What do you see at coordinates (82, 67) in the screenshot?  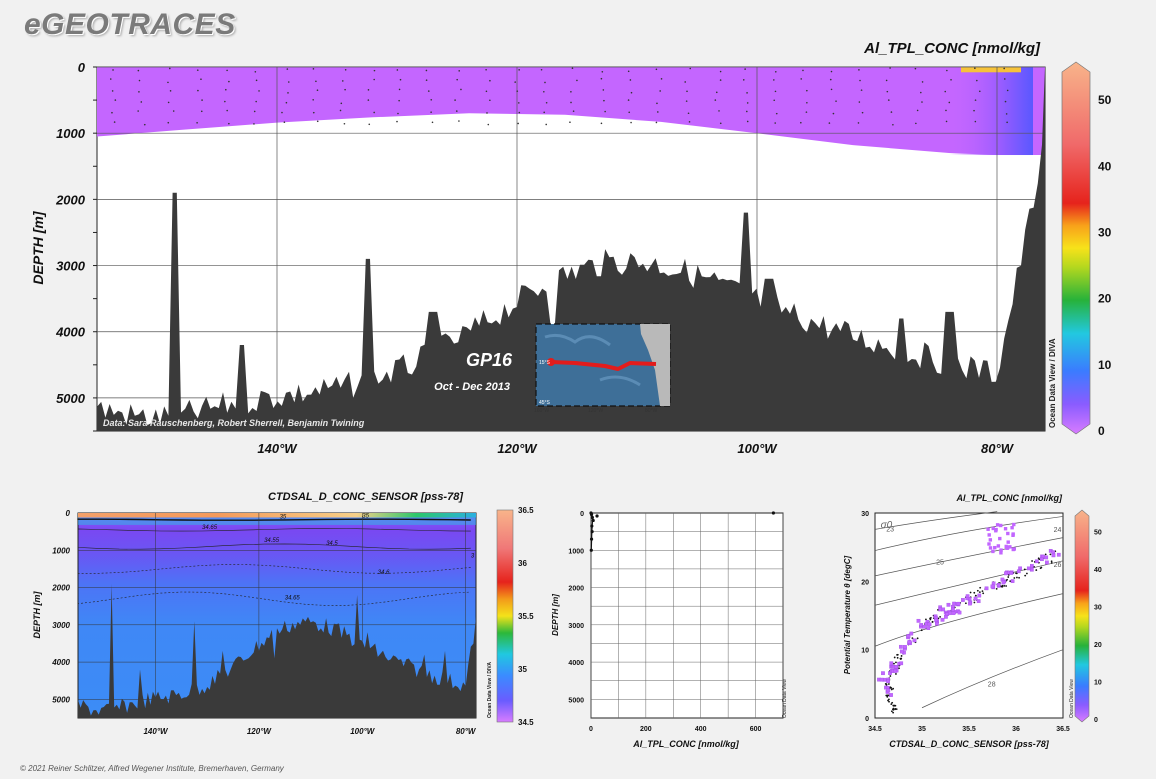 I see `main-ytick-label: 0` at bounding box center [82, 67].